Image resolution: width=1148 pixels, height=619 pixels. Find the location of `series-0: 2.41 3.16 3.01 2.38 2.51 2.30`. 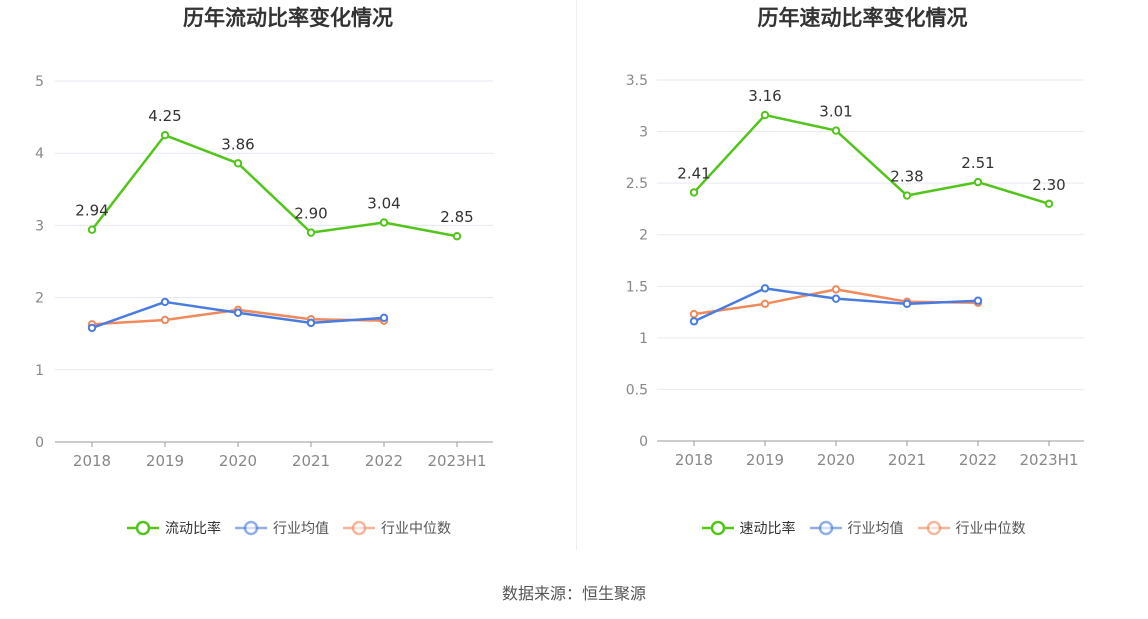

series-0: 2.41 3.16 3.01 2.38 2.51 2.30 is located at coordinates (871, 147).